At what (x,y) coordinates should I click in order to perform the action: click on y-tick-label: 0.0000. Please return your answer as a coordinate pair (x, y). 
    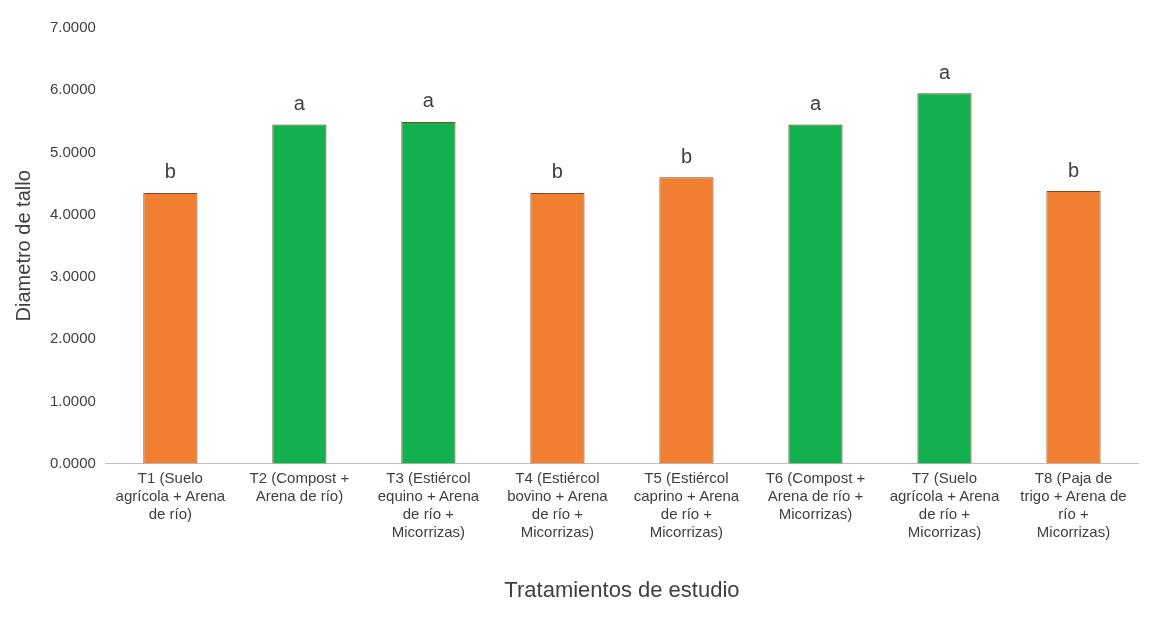
    Looking at the image, I should click on (72, 462).